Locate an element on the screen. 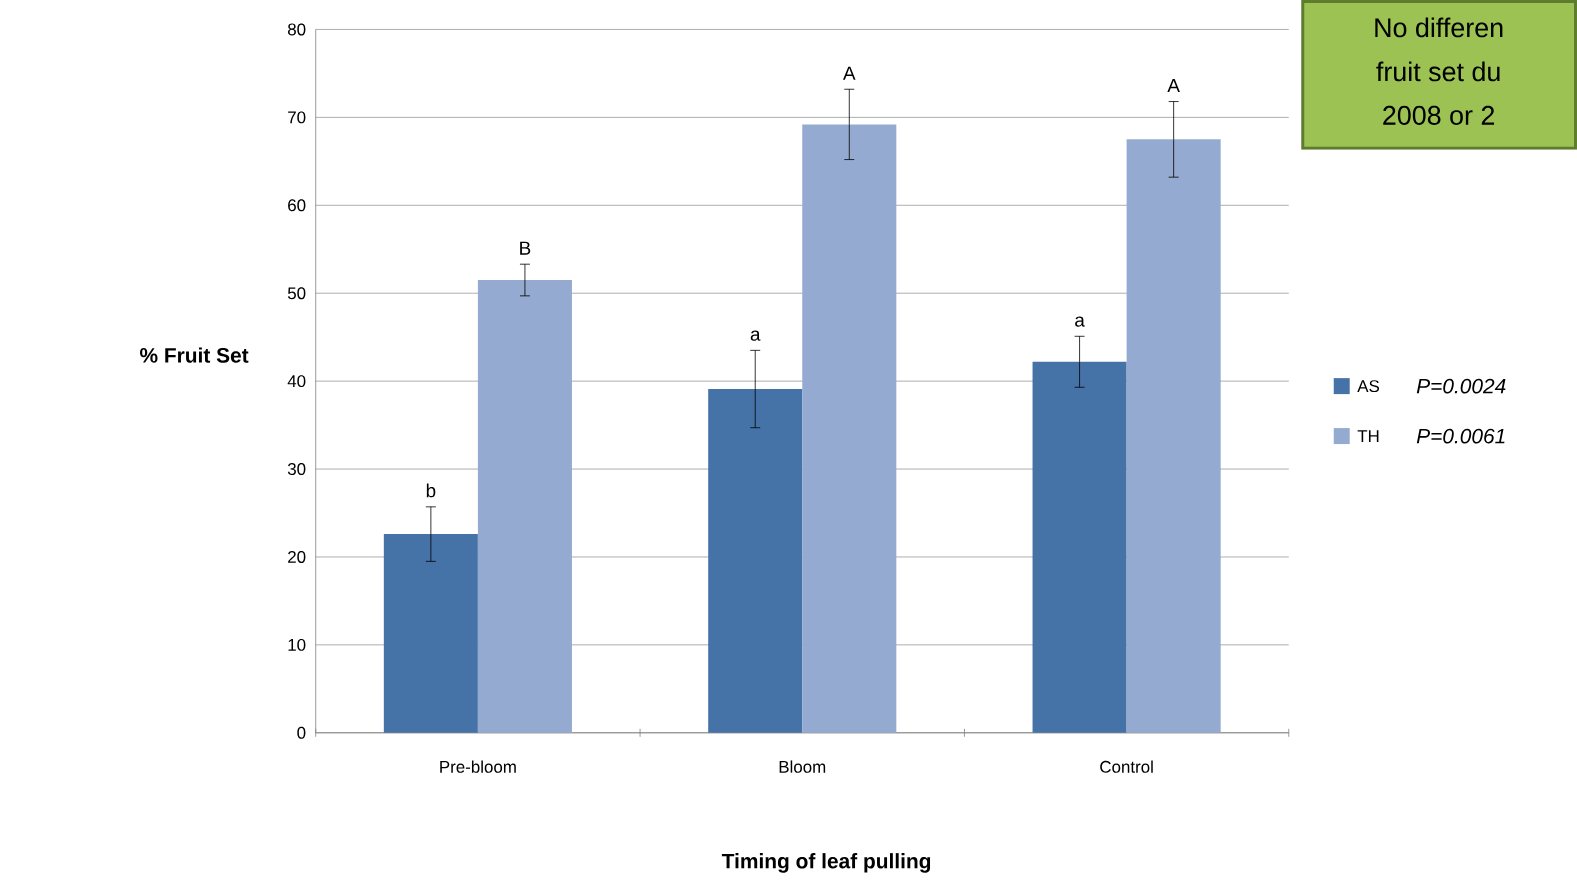 The width and height of the screenshot is (1577, 889). x-tick-label: Control is located at coordinates (1126, 767).